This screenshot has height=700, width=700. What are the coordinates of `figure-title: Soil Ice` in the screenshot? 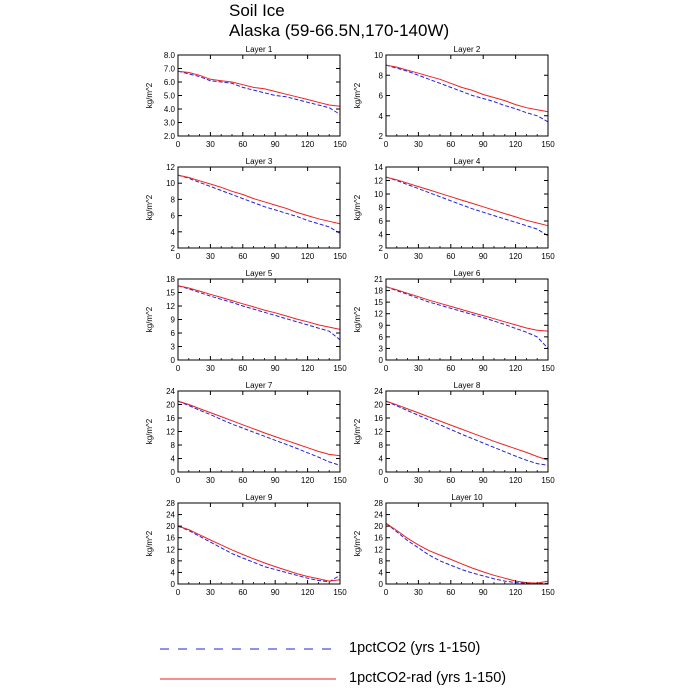 It's located at (257, 10).